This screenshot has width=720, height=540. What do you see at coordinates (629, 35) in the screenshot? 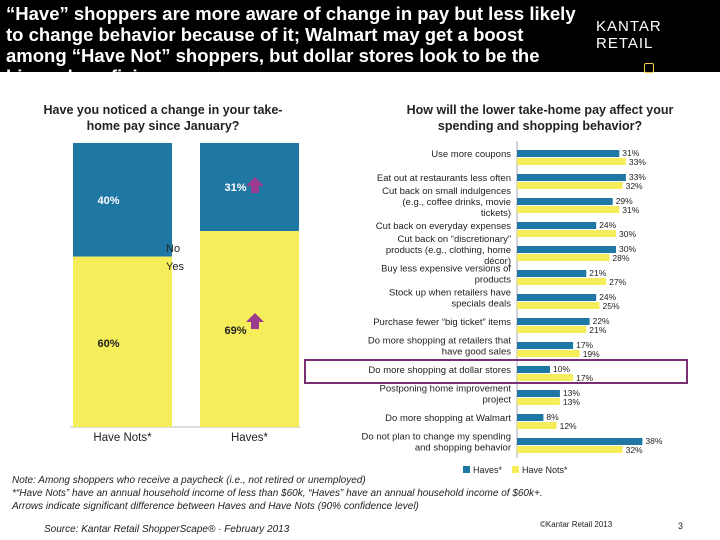
I see `kantar-retail-logo: KANTAR RETAIL` at bounding box center [629, 35].